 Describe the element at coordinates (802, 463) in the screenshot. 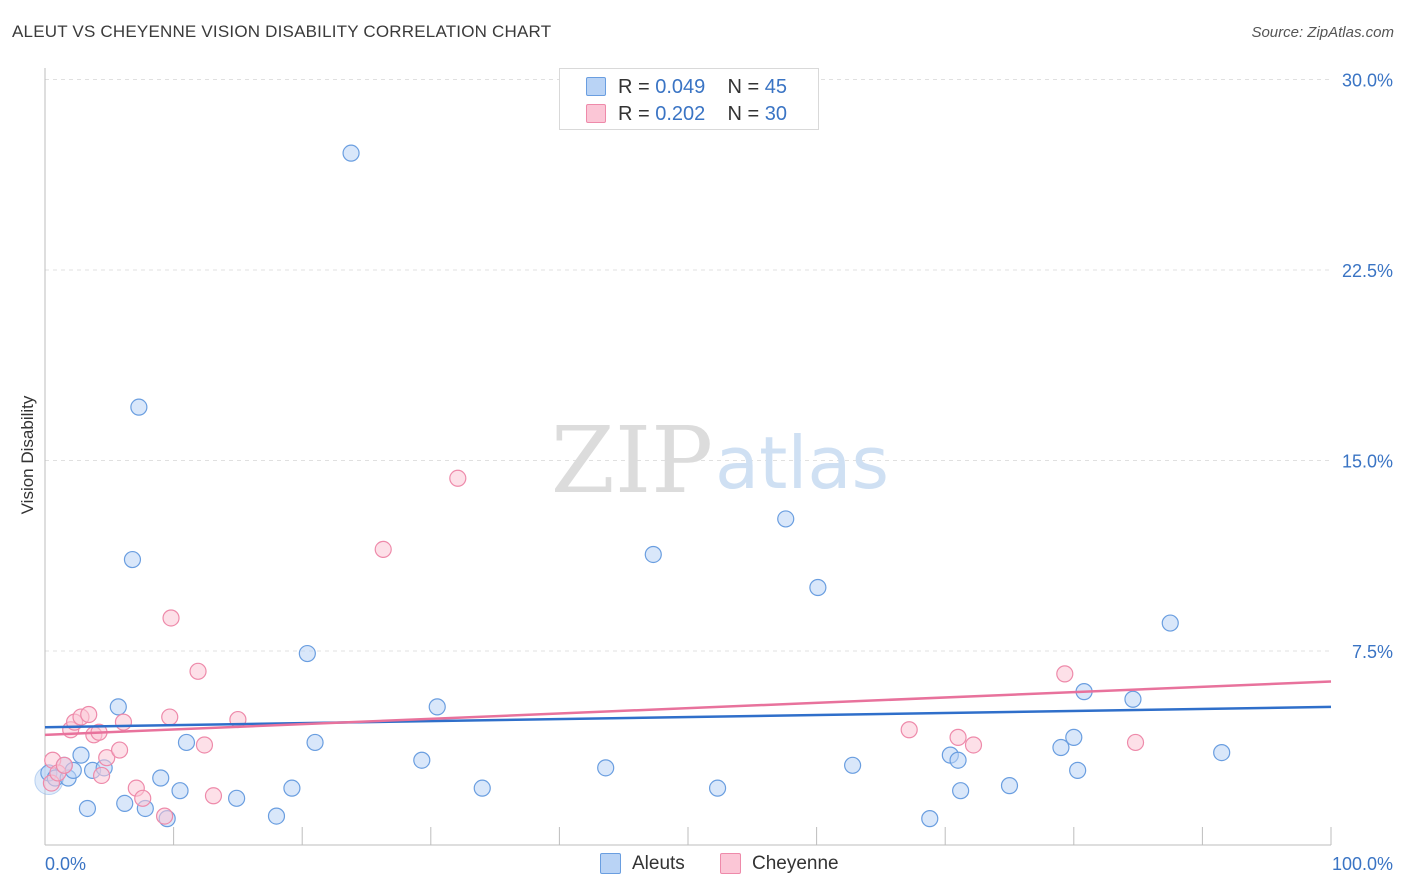

I see `watermark-atlas: atlas` at that location.